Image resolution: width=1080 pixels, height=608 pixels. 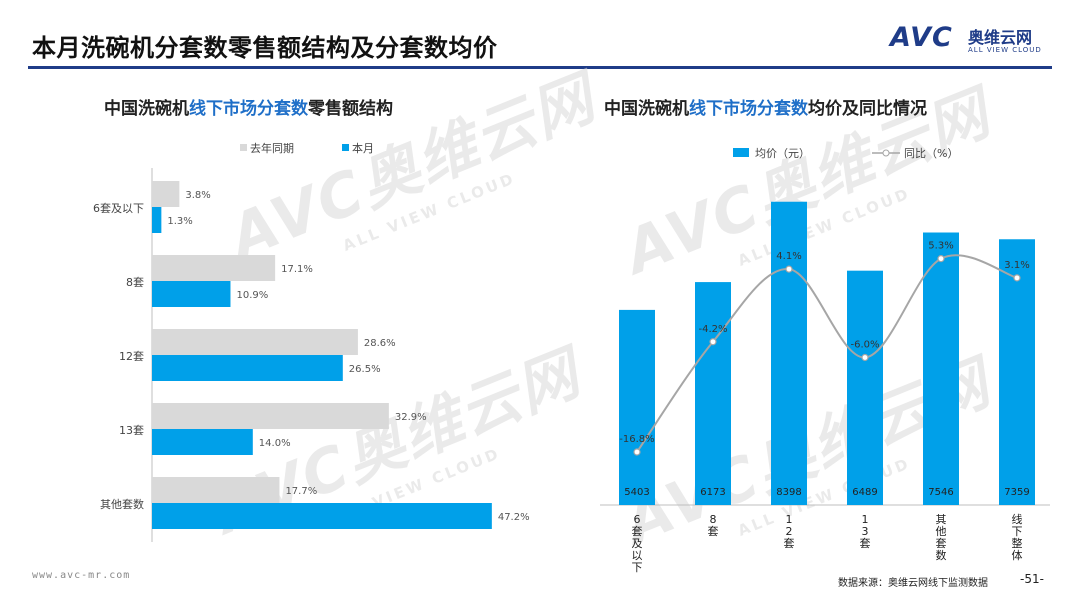 What do you see at coordinates (301, 491) in the screenshot?
I see `data-label: 17.7%` at bounding box center [301, 491].